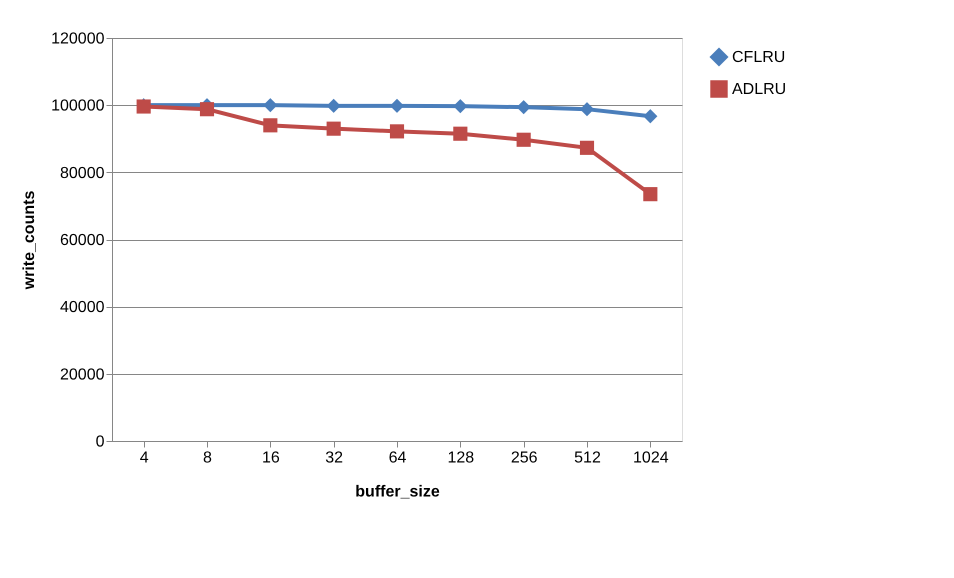 This screenshot has width=954, height=578. Describe the element at coordinates (759, 57) in the screenshot. I see `legend-label: CFLRU` at that location.